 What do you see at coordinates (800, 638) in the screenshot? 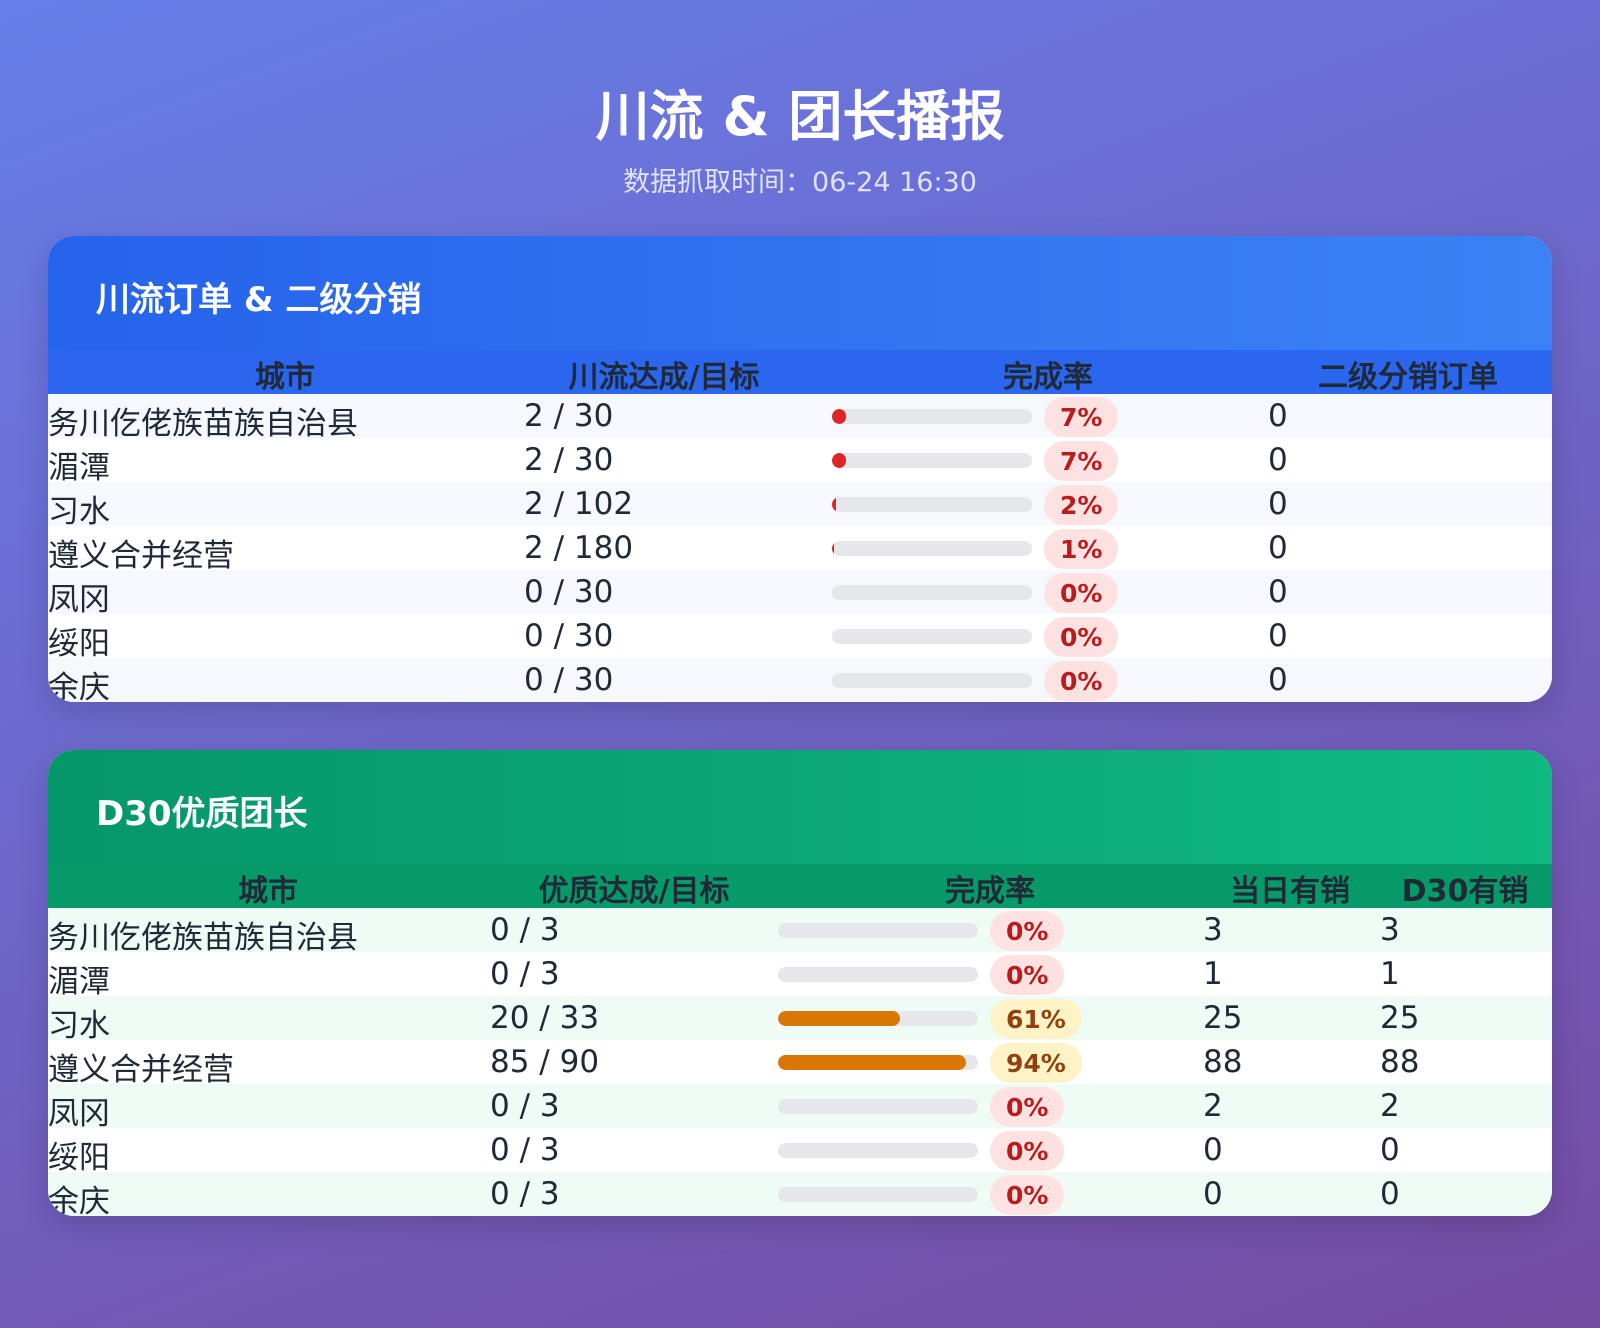
I see `table-row: 绥阳 0 / 30 0% 0` at bounding box center [800, 638].